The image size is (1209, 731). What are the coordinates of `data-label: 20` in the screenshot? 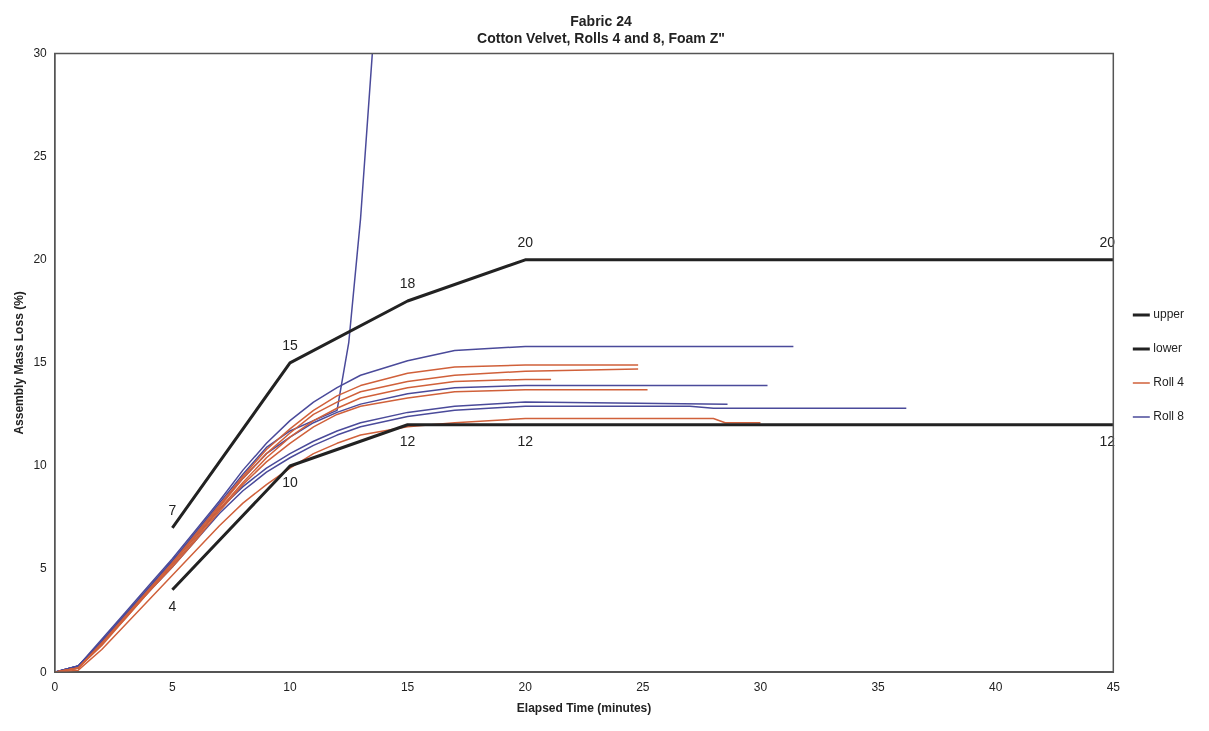 It's located at (525, 241).